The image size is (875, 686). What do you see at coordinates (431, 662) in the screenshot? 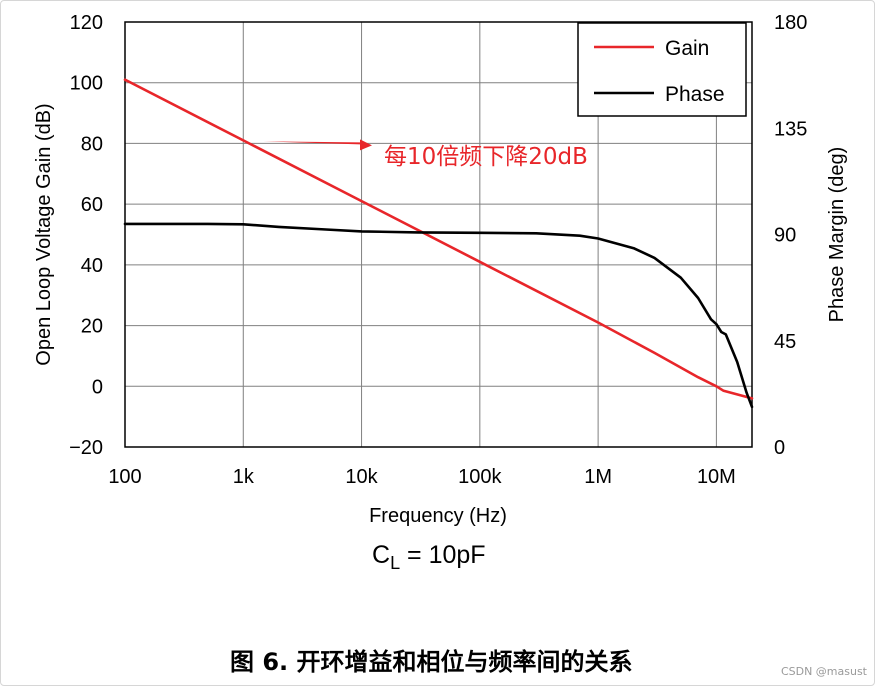
I see `figure-caption: 图 6. 开环增益和相位与频率间的关系` at bounding box center [431, 662].